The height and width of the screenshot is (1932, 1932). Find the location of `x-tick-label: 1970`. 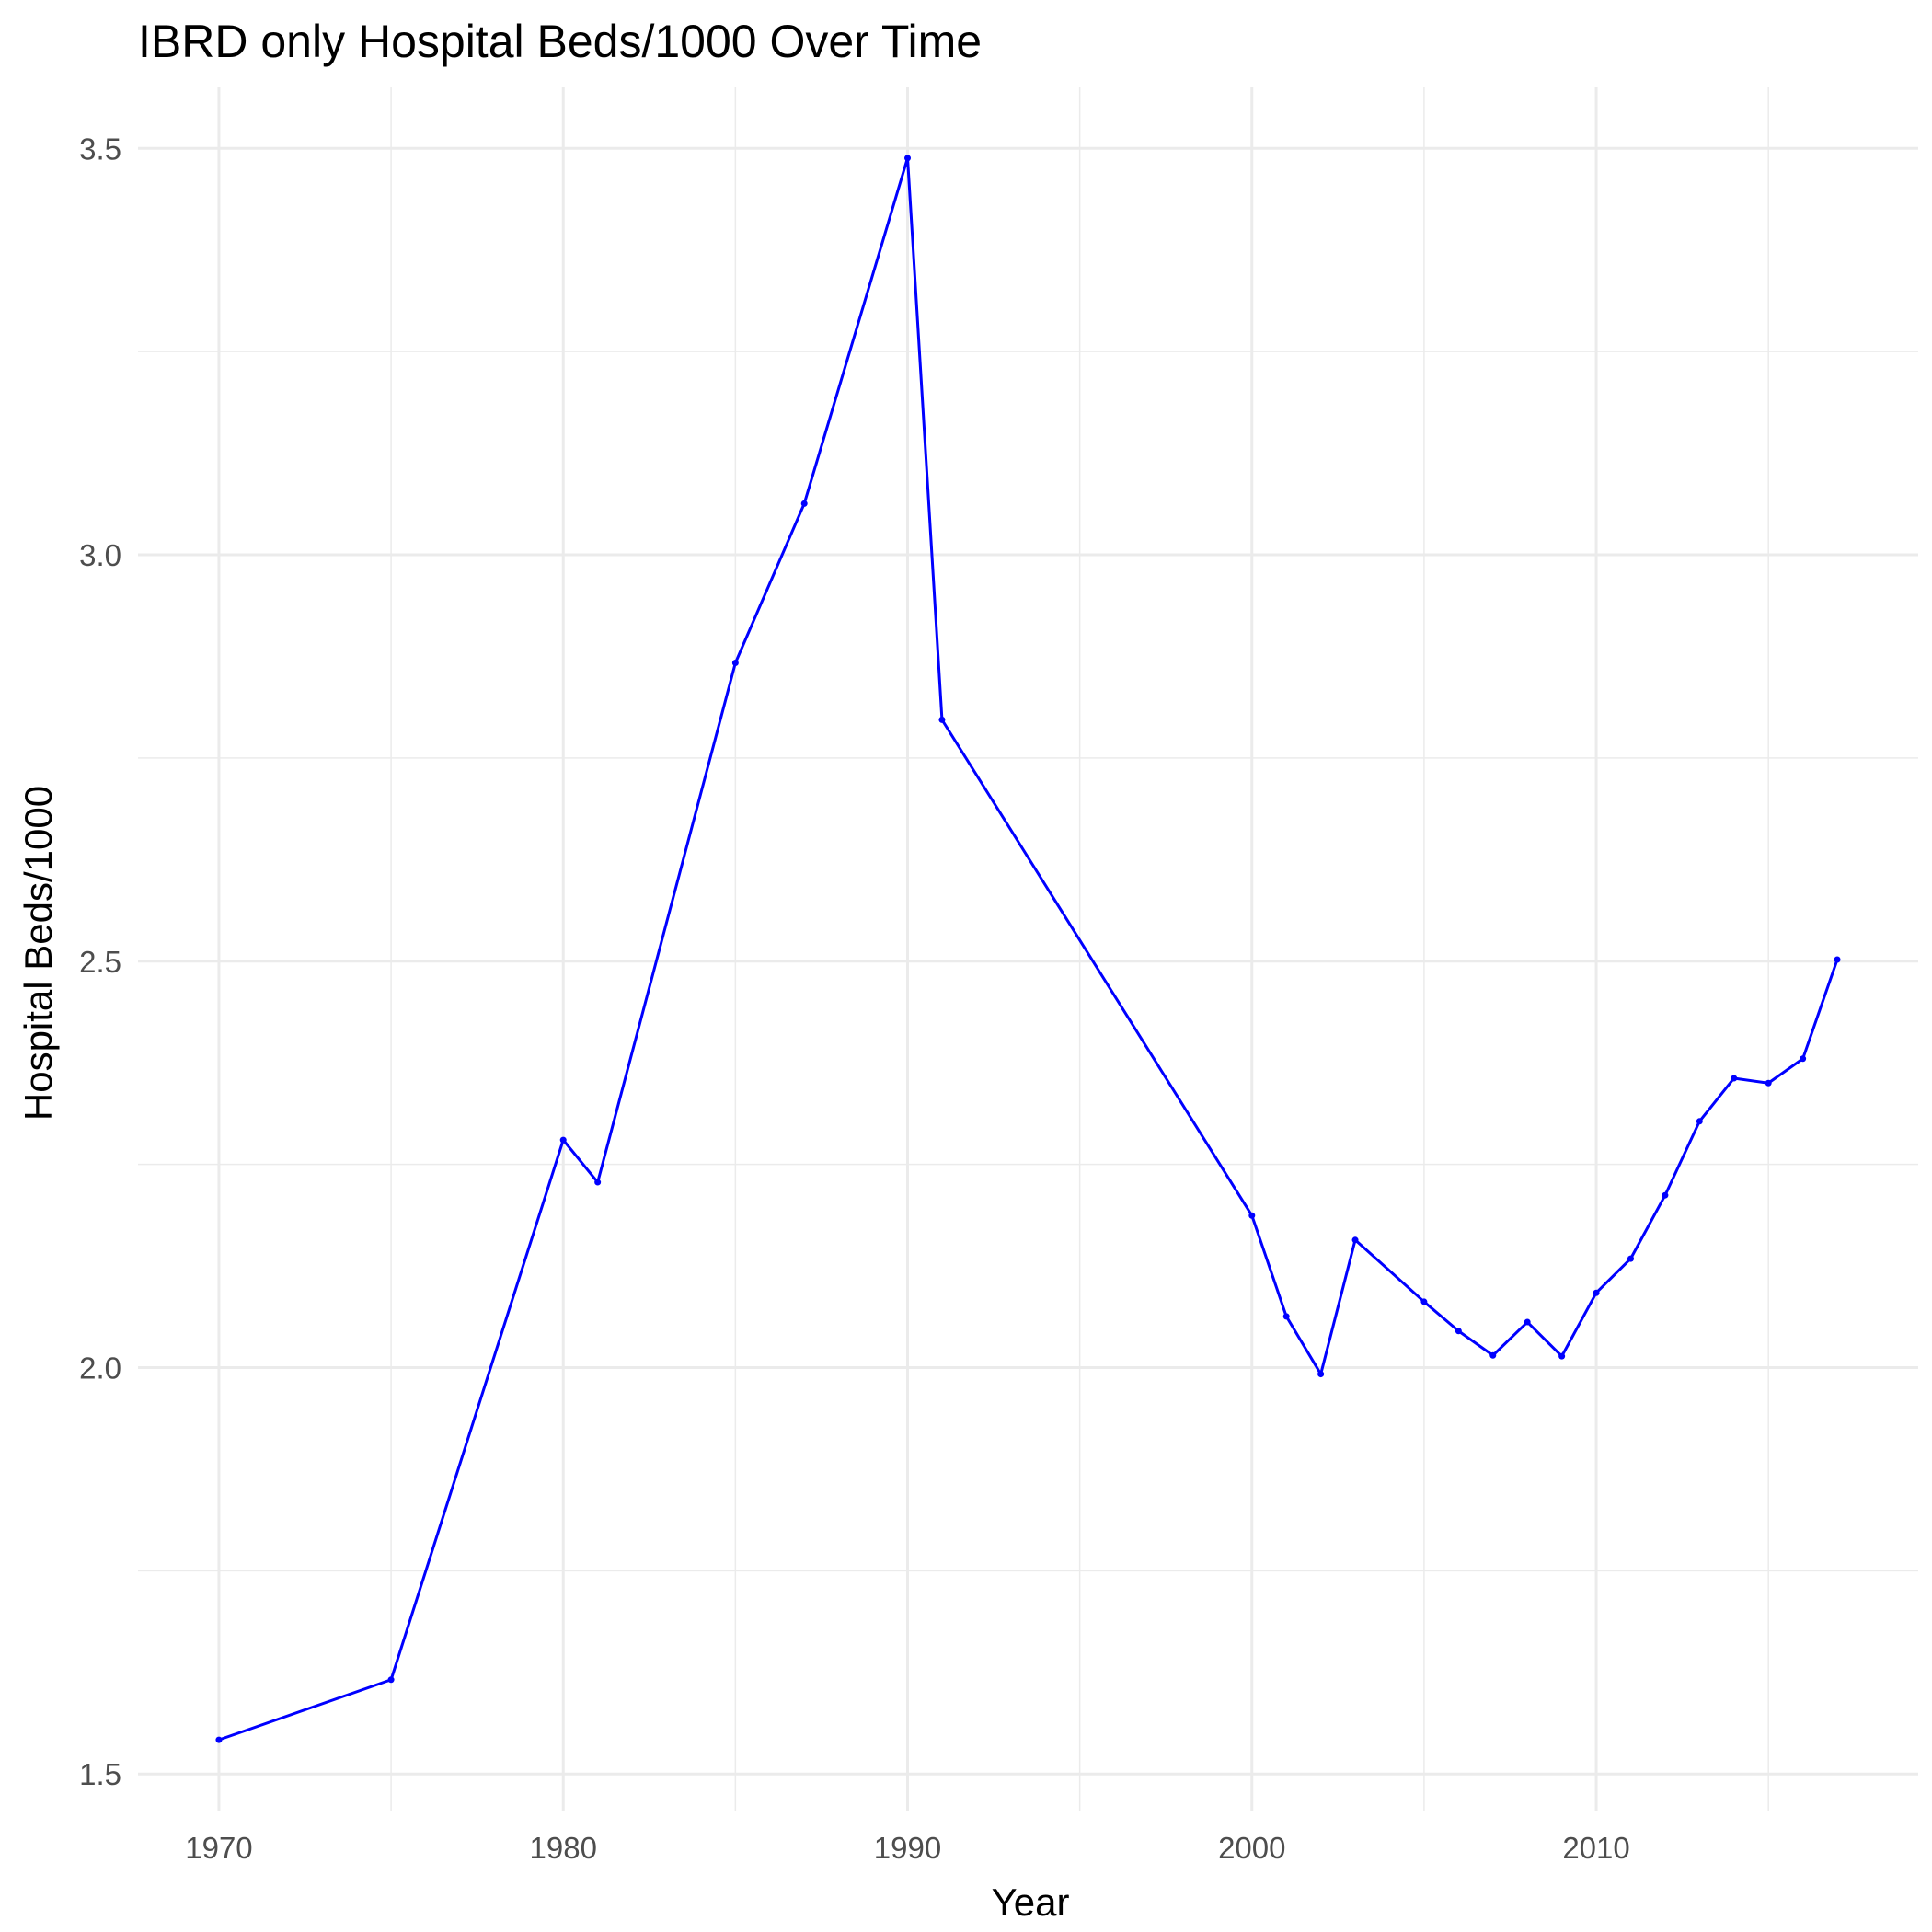

x-tick-label: 1970 is located at coordinates (218, 1848).